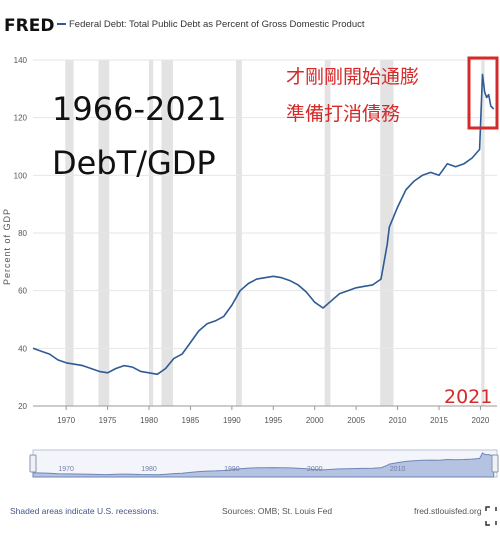  Describe the element at coordinates (398, 420) in the screenshot. I see `x-tick-label: 2010` at that location.